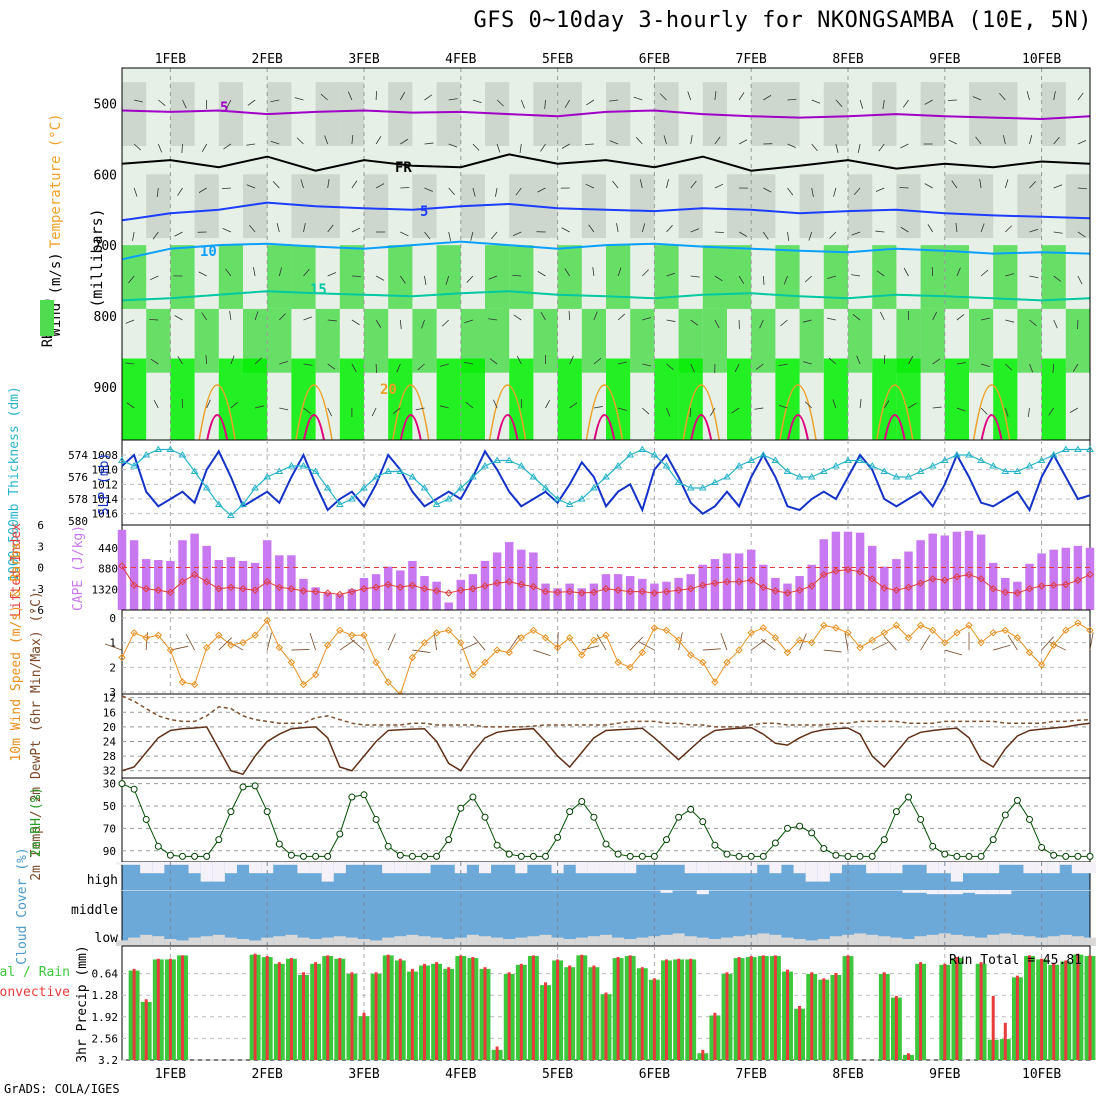 The image size is (1100, 1100). What do you see at coordinates (654, 1074) in the screenshot?
I see `date-label-bottom: 6FEB` at bounding box center [654, 1074].